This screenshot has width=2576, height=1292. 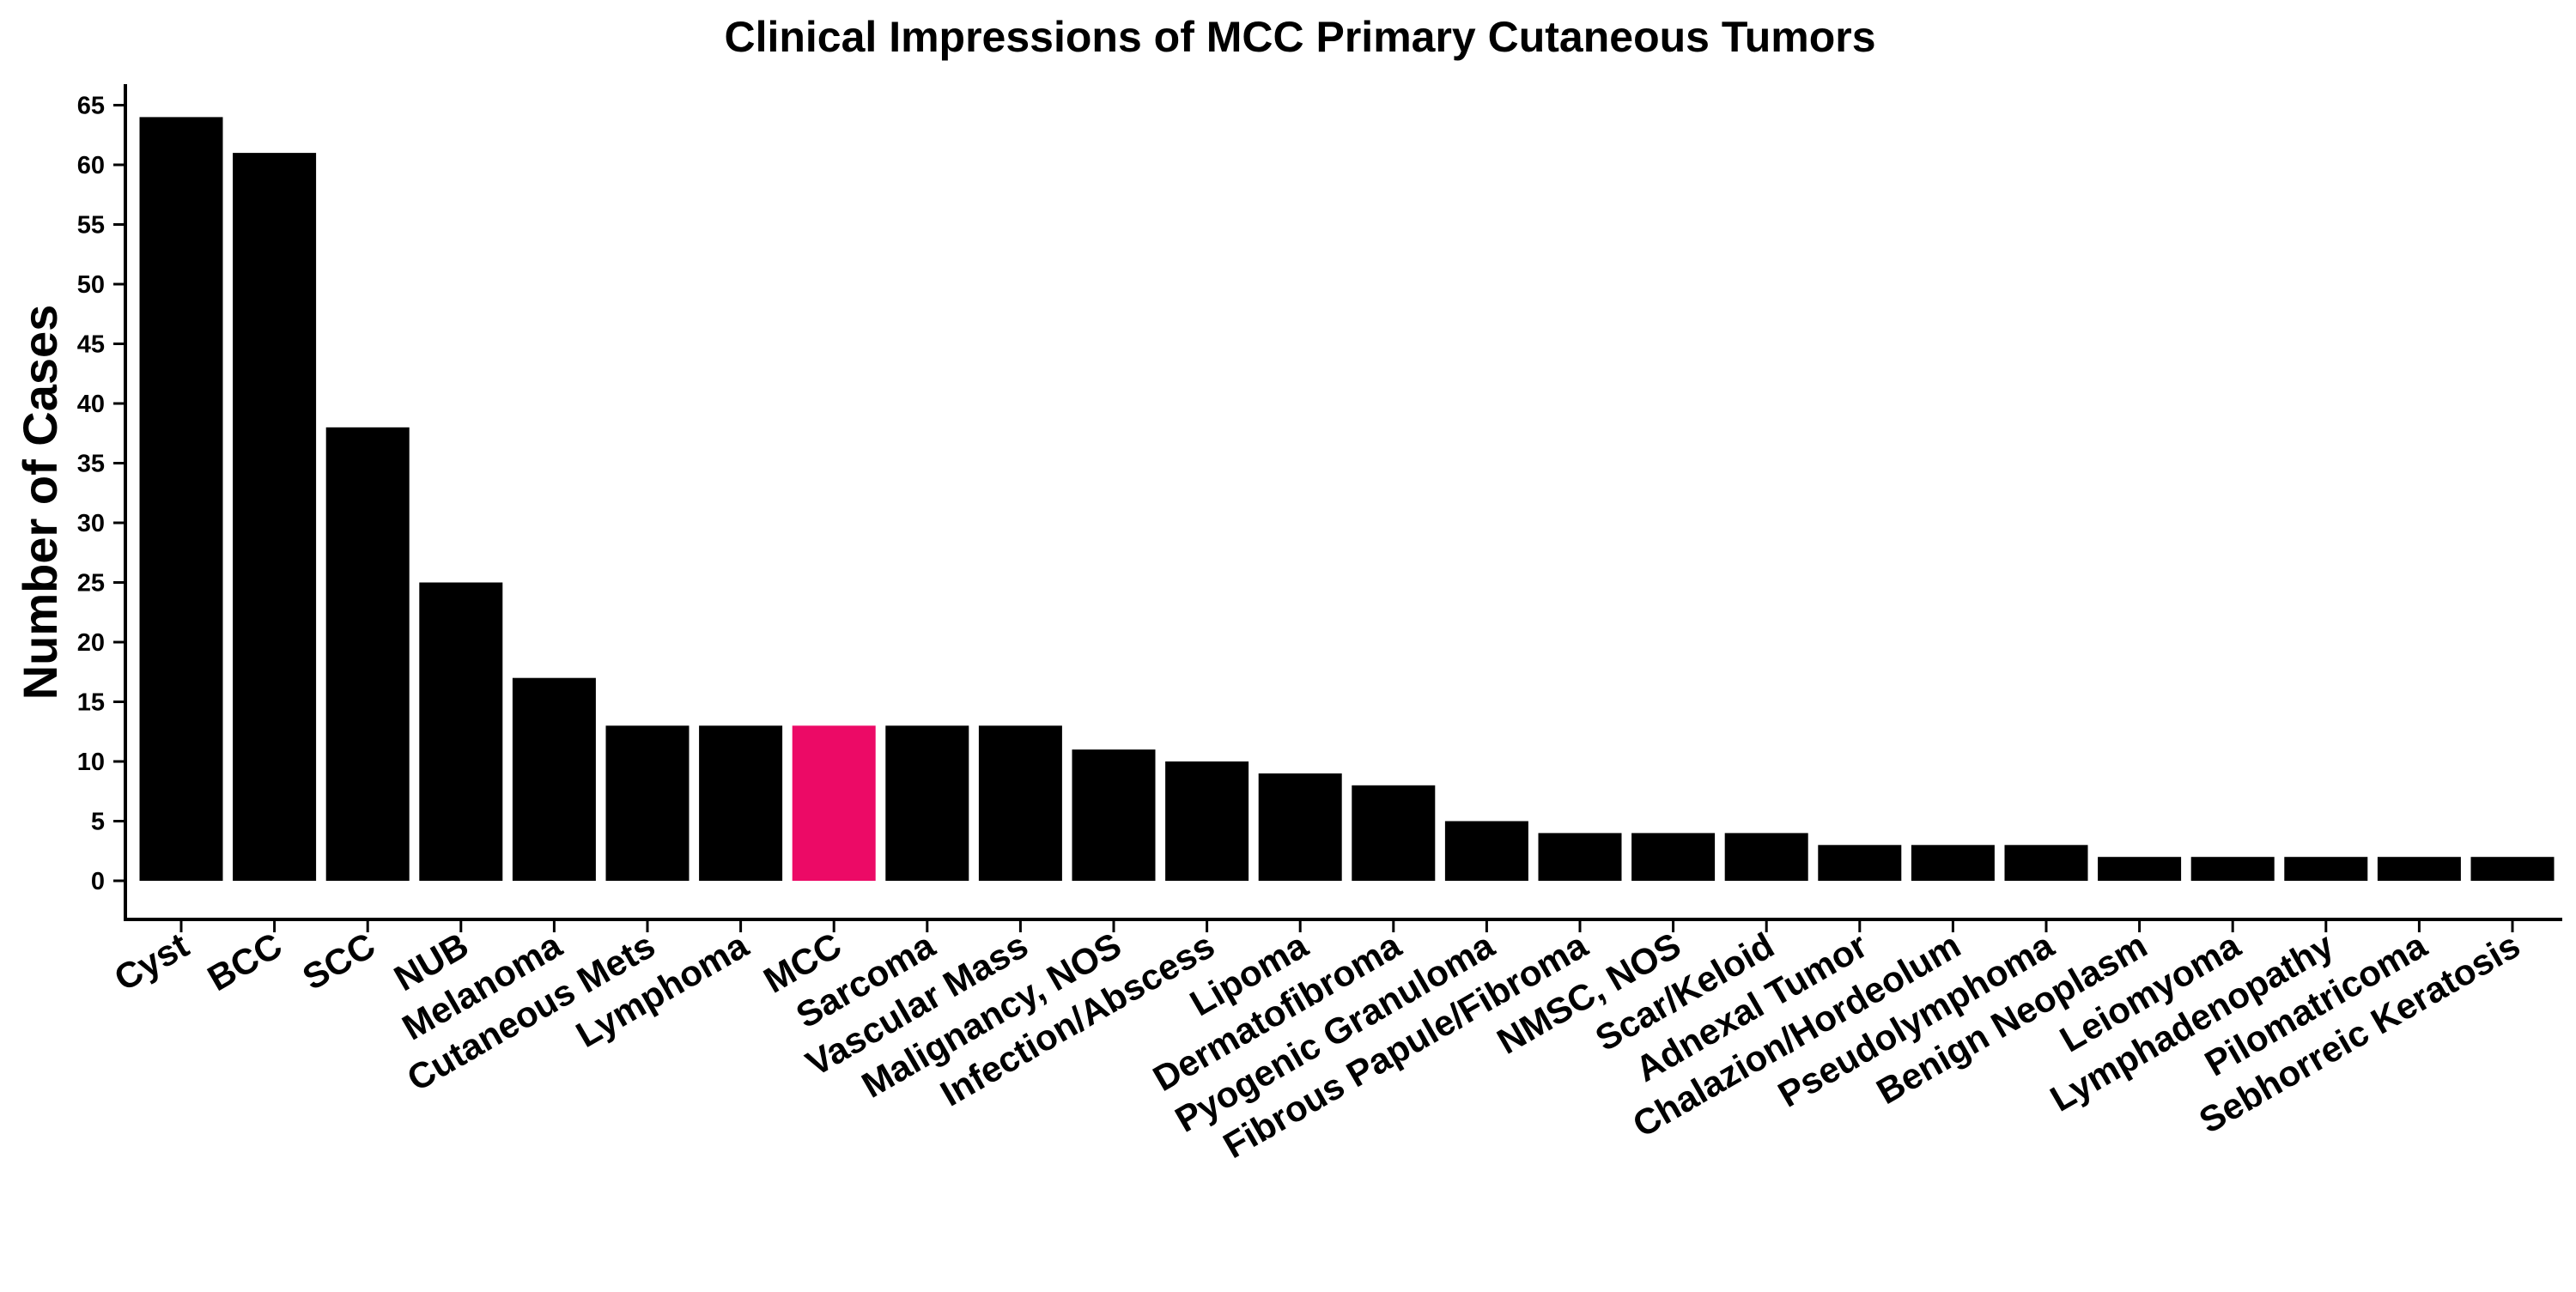 I want to click on bar-nmsc-nos, so click(x=1674, y=857).